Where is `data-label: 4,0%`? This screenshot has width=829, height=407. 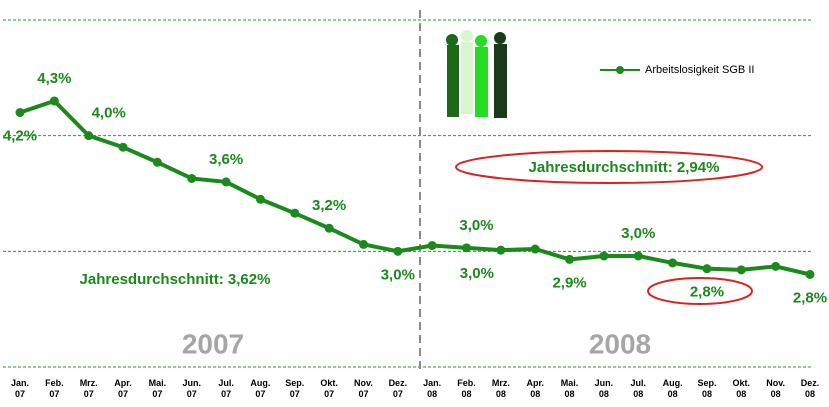 data-label: 4,0% is located at coordinates (109, 113).